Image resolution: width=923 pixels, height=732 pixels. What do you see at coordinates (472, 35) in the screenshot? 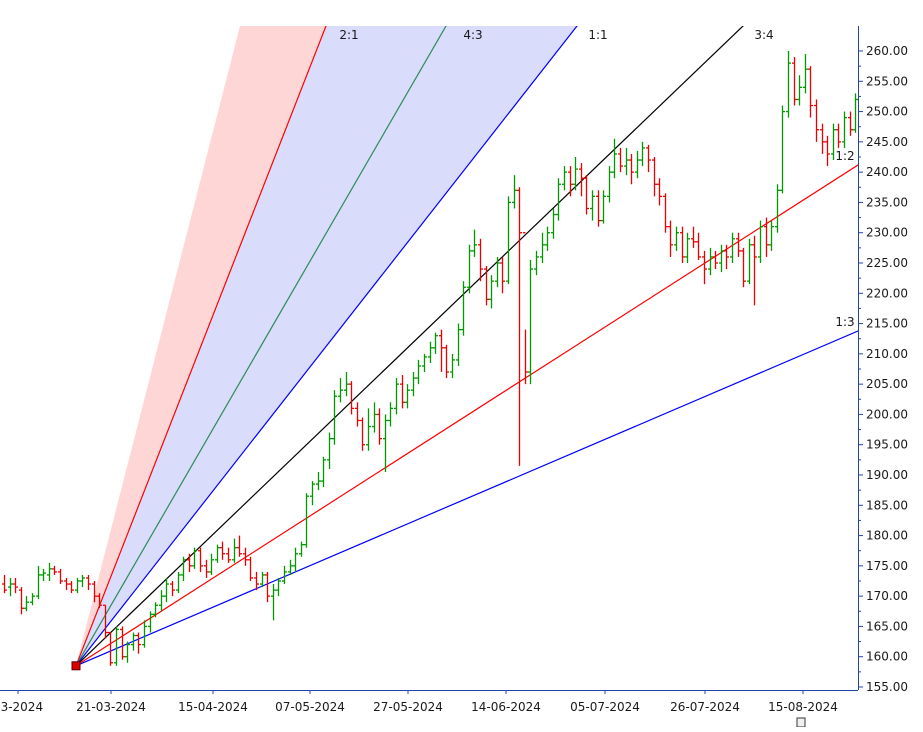
I see `fan-label-4-3: 4:3` at bounding box center [472, 35].